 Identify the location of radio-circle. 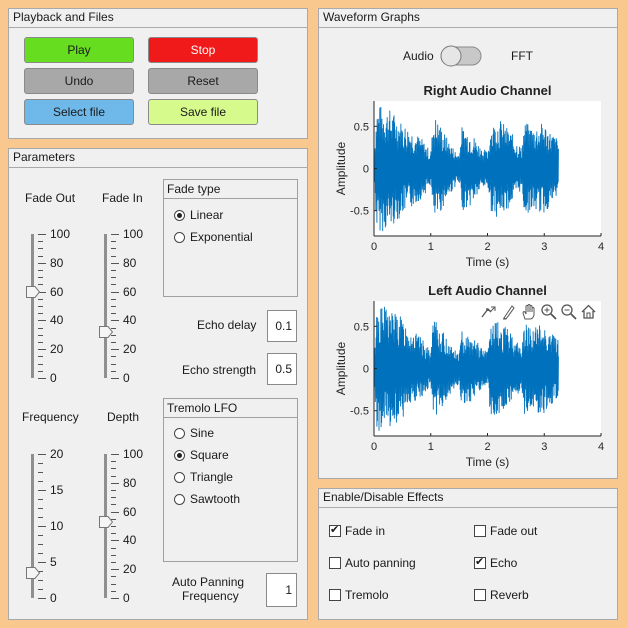
(179, 237).